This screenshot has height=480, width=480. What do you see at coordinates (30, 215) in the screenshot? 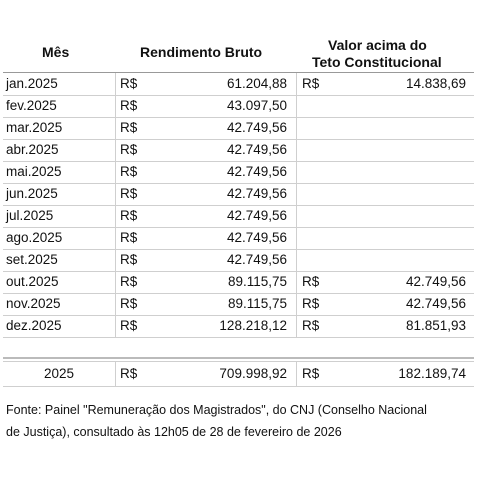
I see `month-cell: jul.2025` at bounding box center [30, 215].